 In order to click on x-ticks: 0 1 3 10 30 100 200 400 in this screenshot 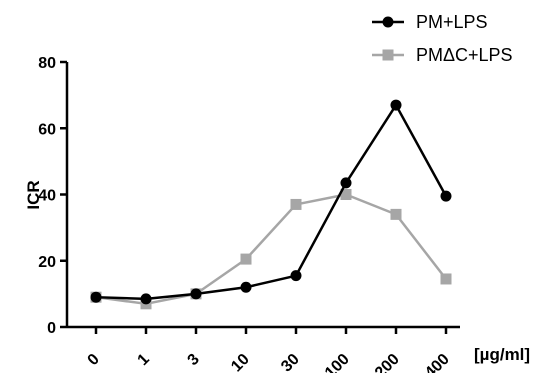, I will do `click(269, 352)`.